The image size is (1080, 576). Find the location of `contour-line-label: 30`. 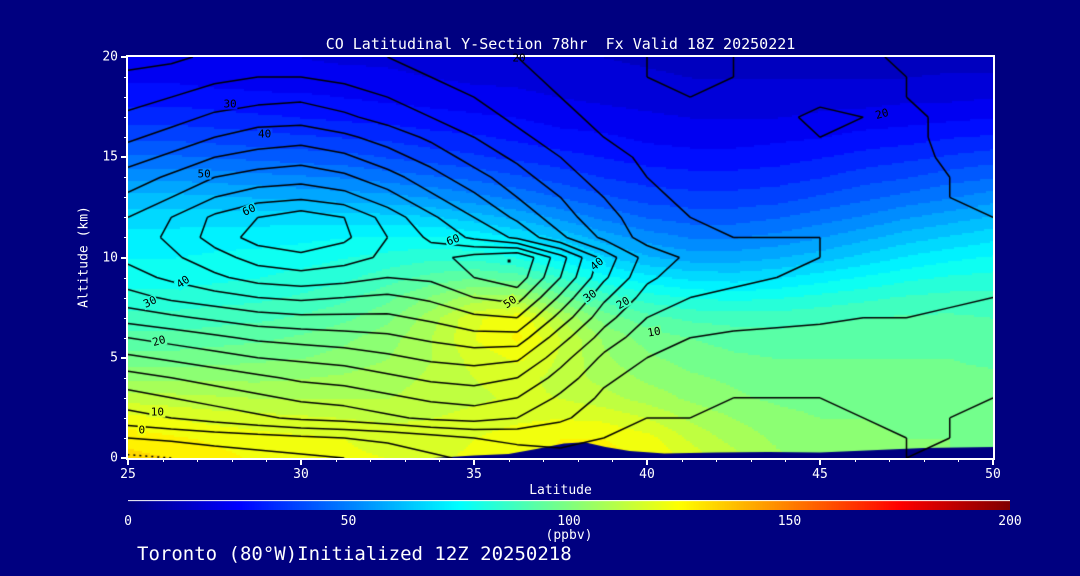

contour-line-label: 30 is located at coordinates (230, 104).